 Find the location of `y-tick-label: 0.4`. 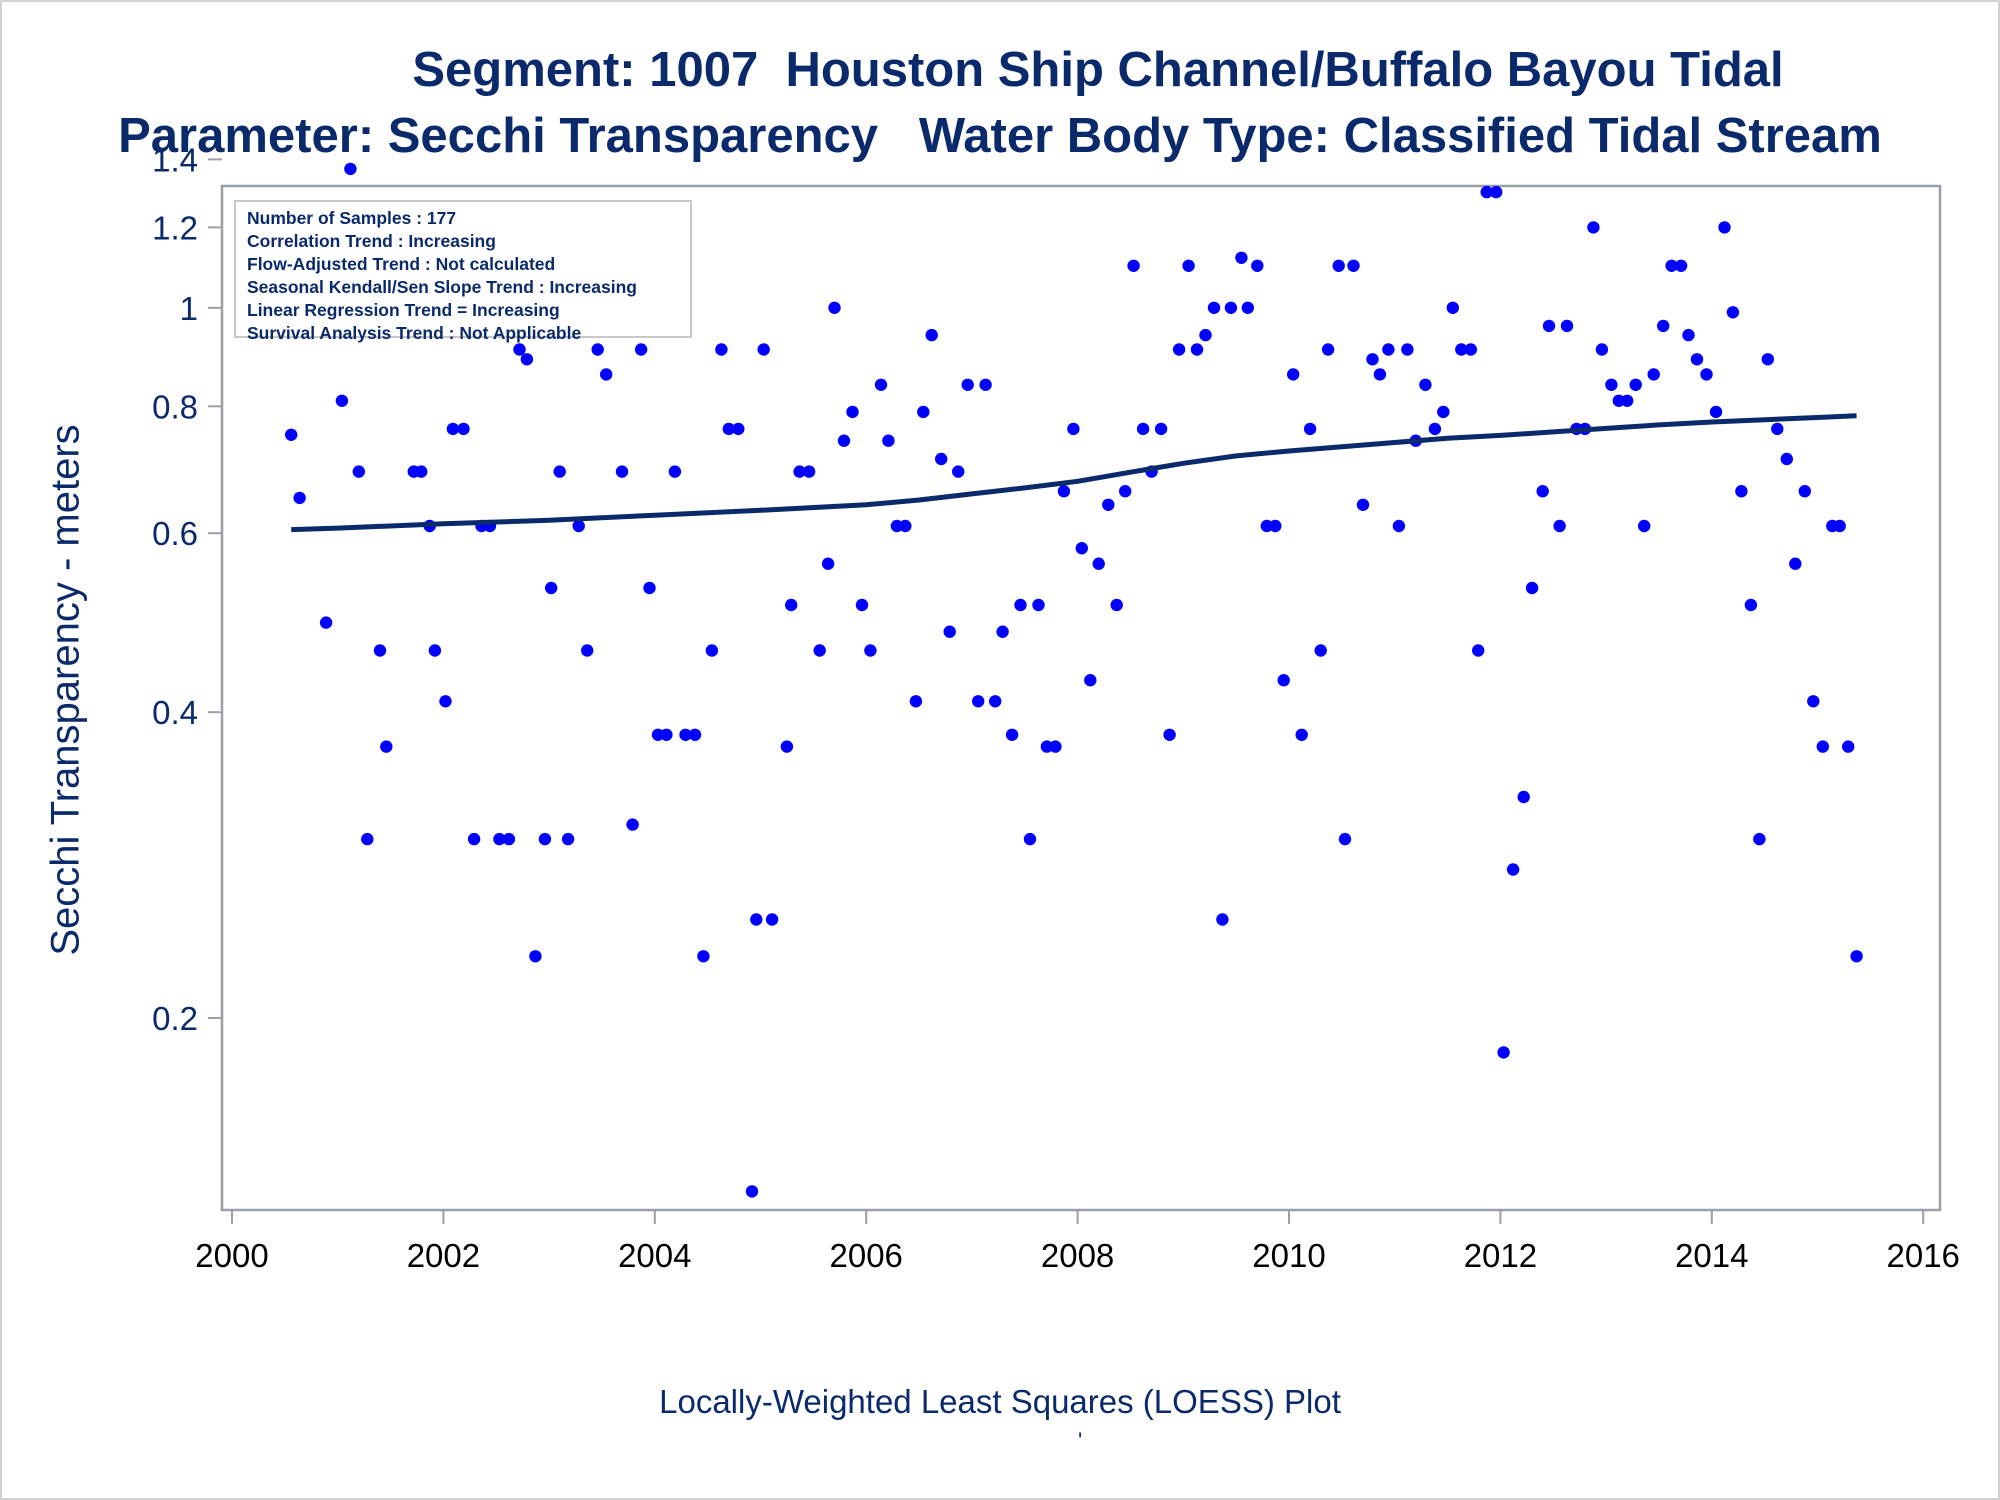

y-tick-label: 0.4 is located at coordinates (175, 712).